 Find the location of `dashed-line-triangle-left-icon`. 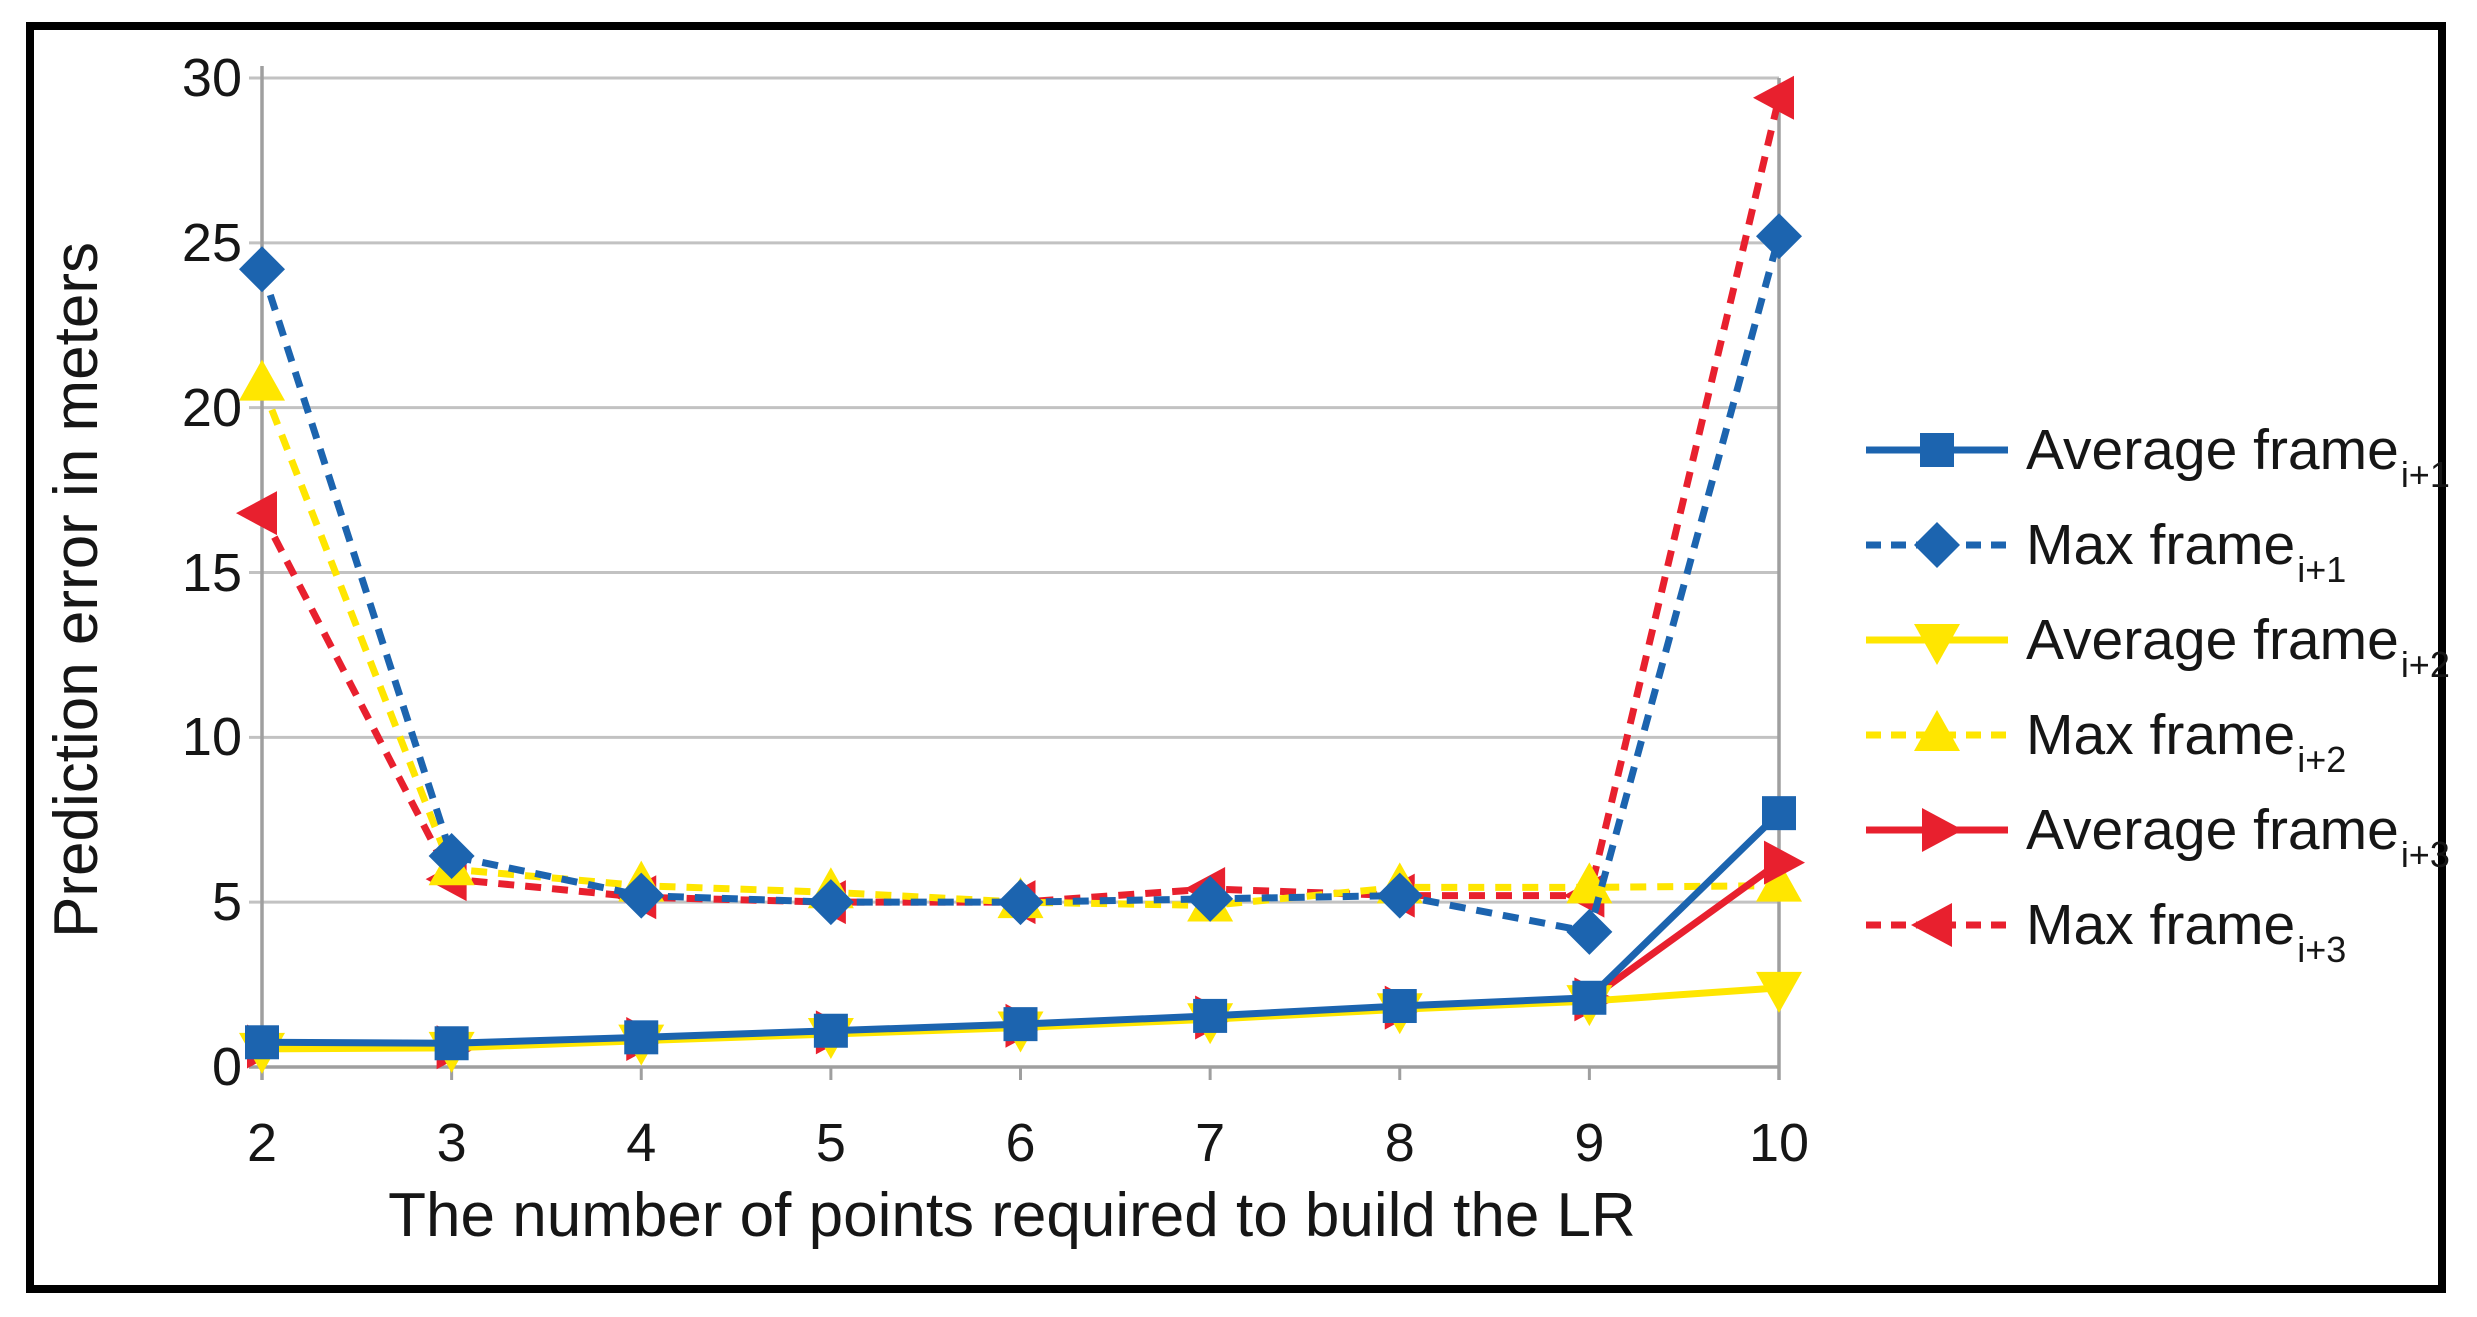

dashed-line-triangle-left-icon is located at coordinates (1937, 925).